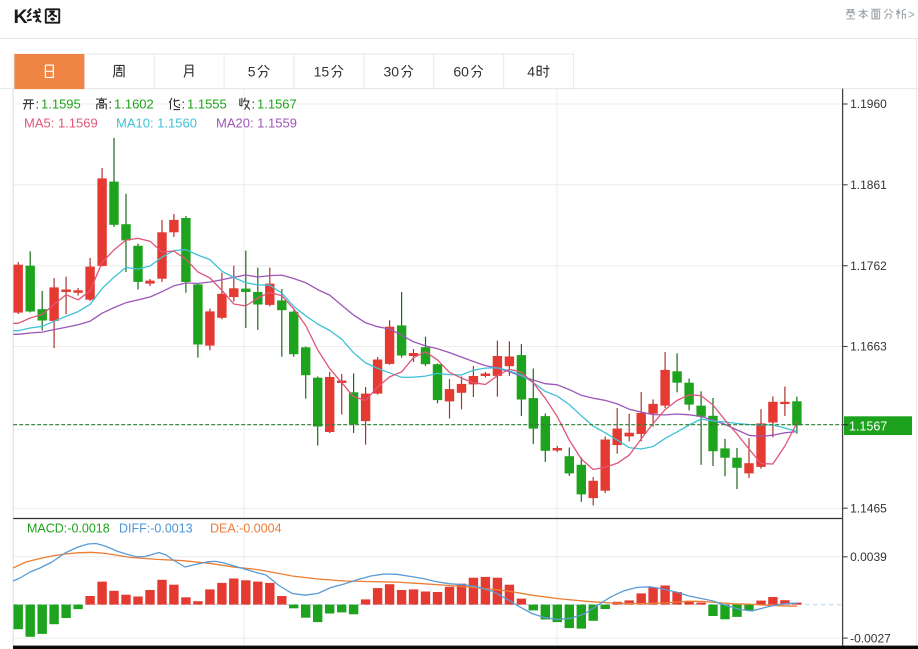 This screenshot has height=649, width=918. I want to click on svg-text: -0.0027, so click(870, 638).